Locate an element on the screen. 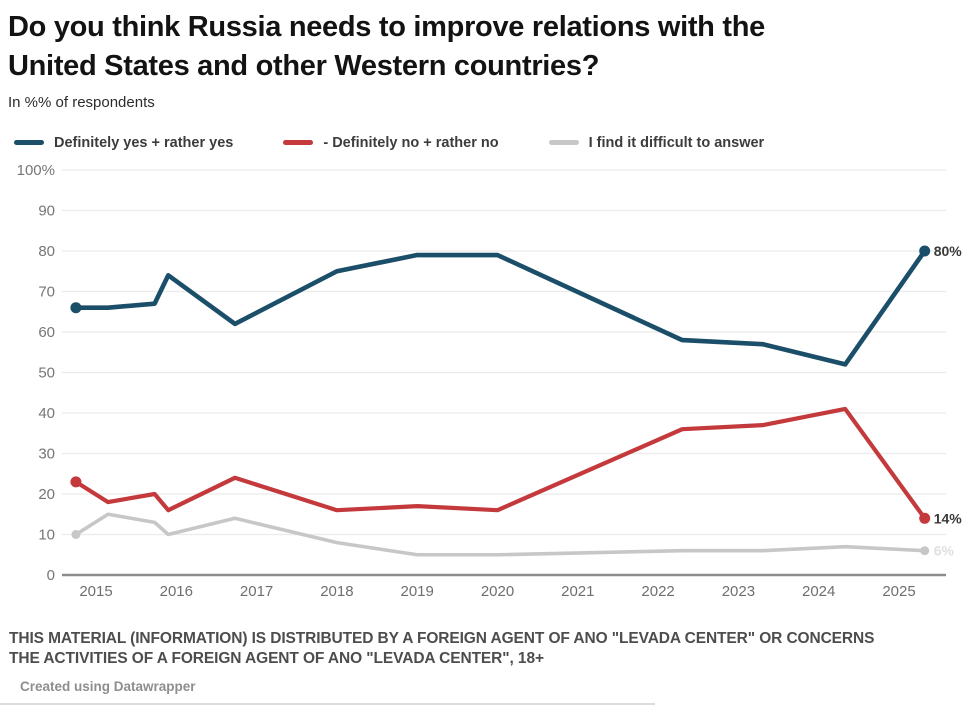 This screenshot has height=714, width=978. x-tick-label: 2025 is located at coordinates (898, 591).